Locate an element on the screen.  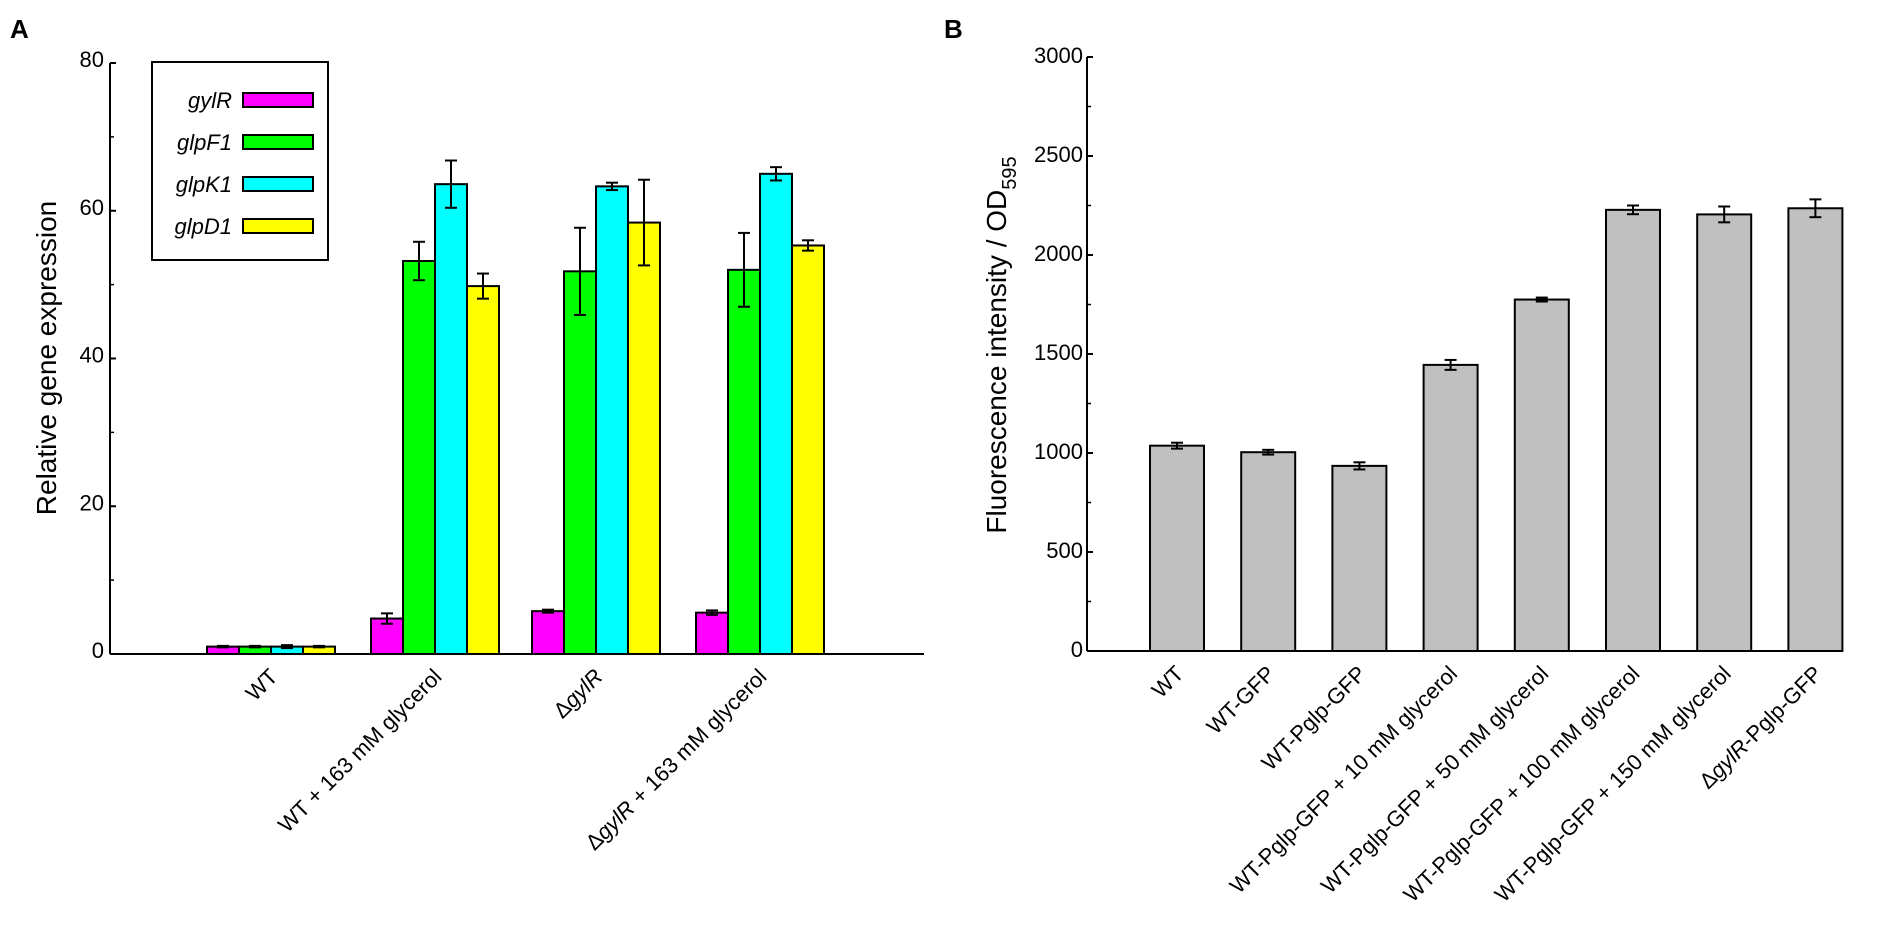
chart-b-y-axis-label: Fluorescence intensity / OD595 is located at coordinates (1001, 344).